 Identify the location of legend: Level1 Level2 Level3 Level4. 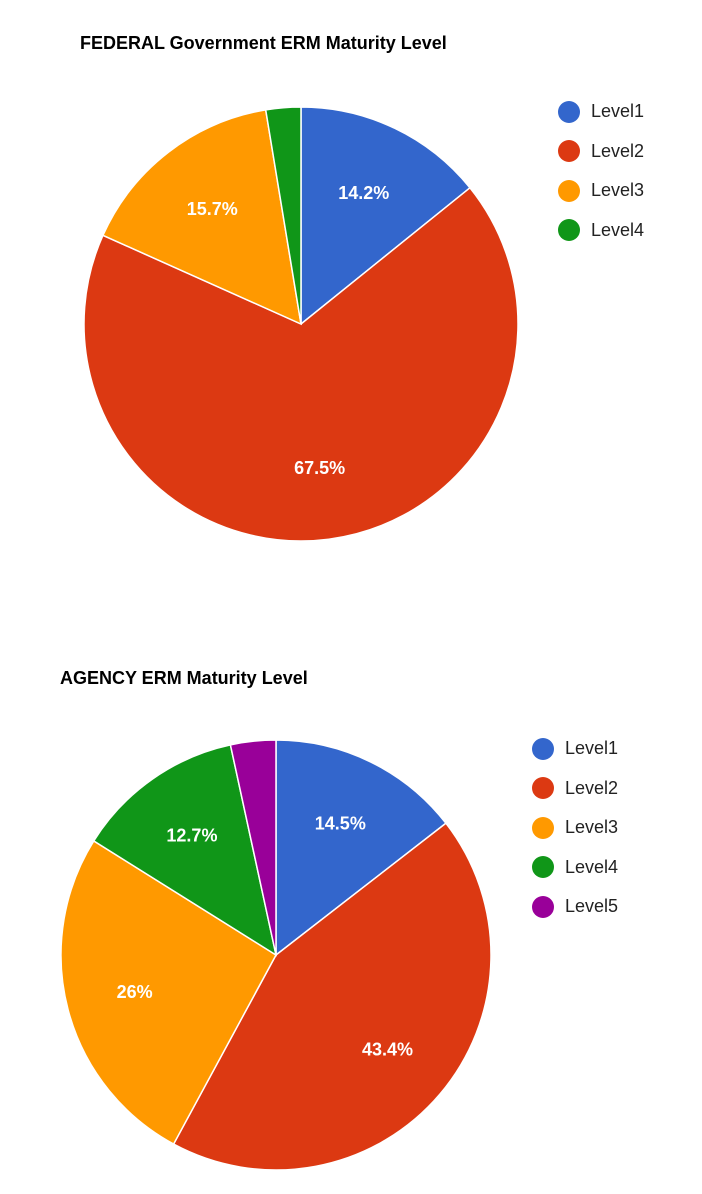
(601, 171).